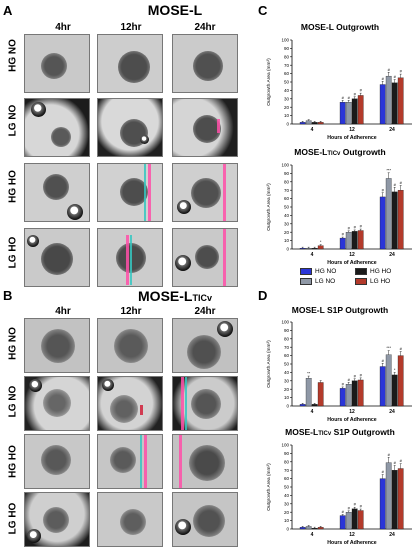 The height and width of the screenshot is (550, 415). I want to click on y-tick-label: 50, so click(287, 364).